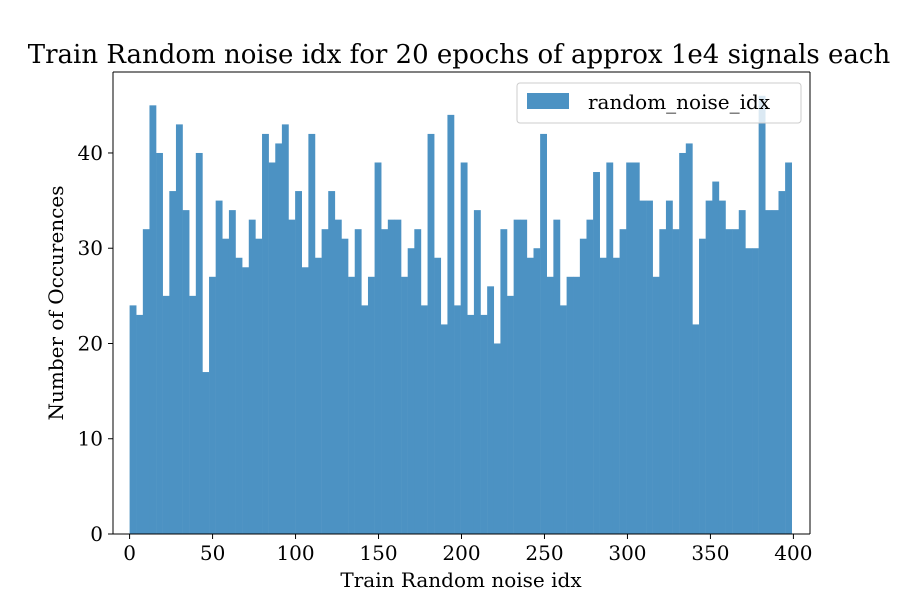 The image size is (900, 600). I want to click on x-tick-label: 400, so click(793, 553).